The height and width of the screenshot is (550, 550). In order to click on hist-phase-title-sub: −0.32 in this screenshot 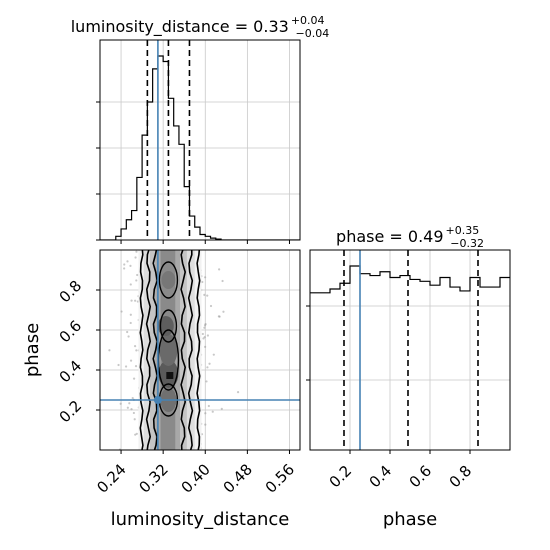, I will do `click(467, 243)`.